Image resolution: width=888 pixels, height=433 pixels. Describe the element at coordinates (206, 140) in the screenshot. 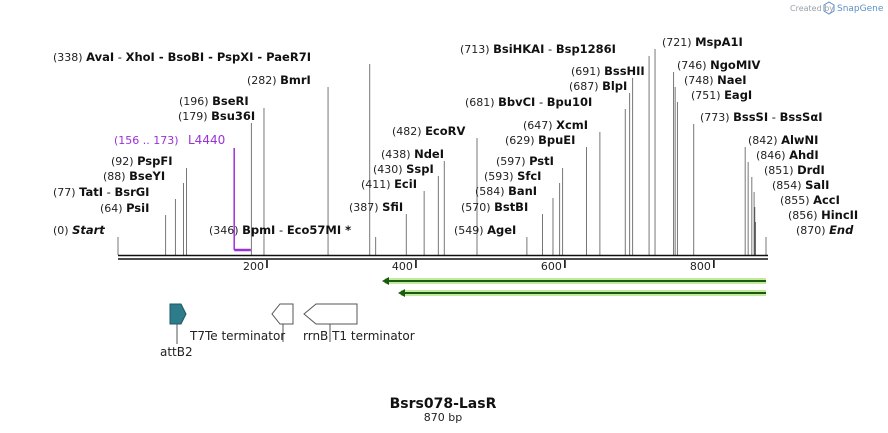

I see `primer-name: L4440` at that location.